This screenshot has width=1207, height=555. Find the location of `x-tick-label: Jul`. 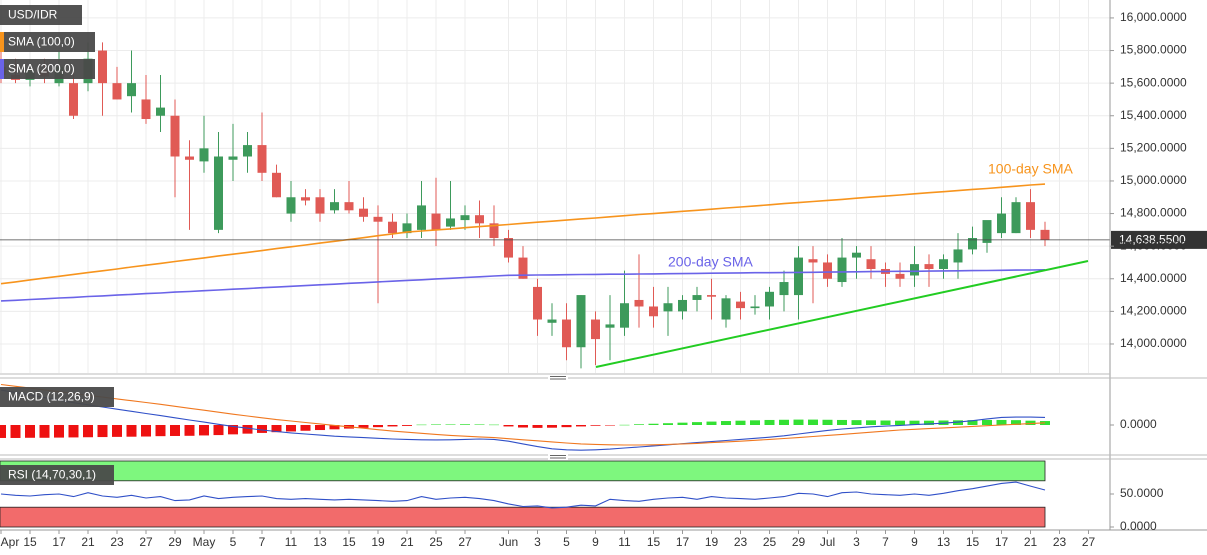

x-tick-label: Jul is located at coordinates (827, 542).